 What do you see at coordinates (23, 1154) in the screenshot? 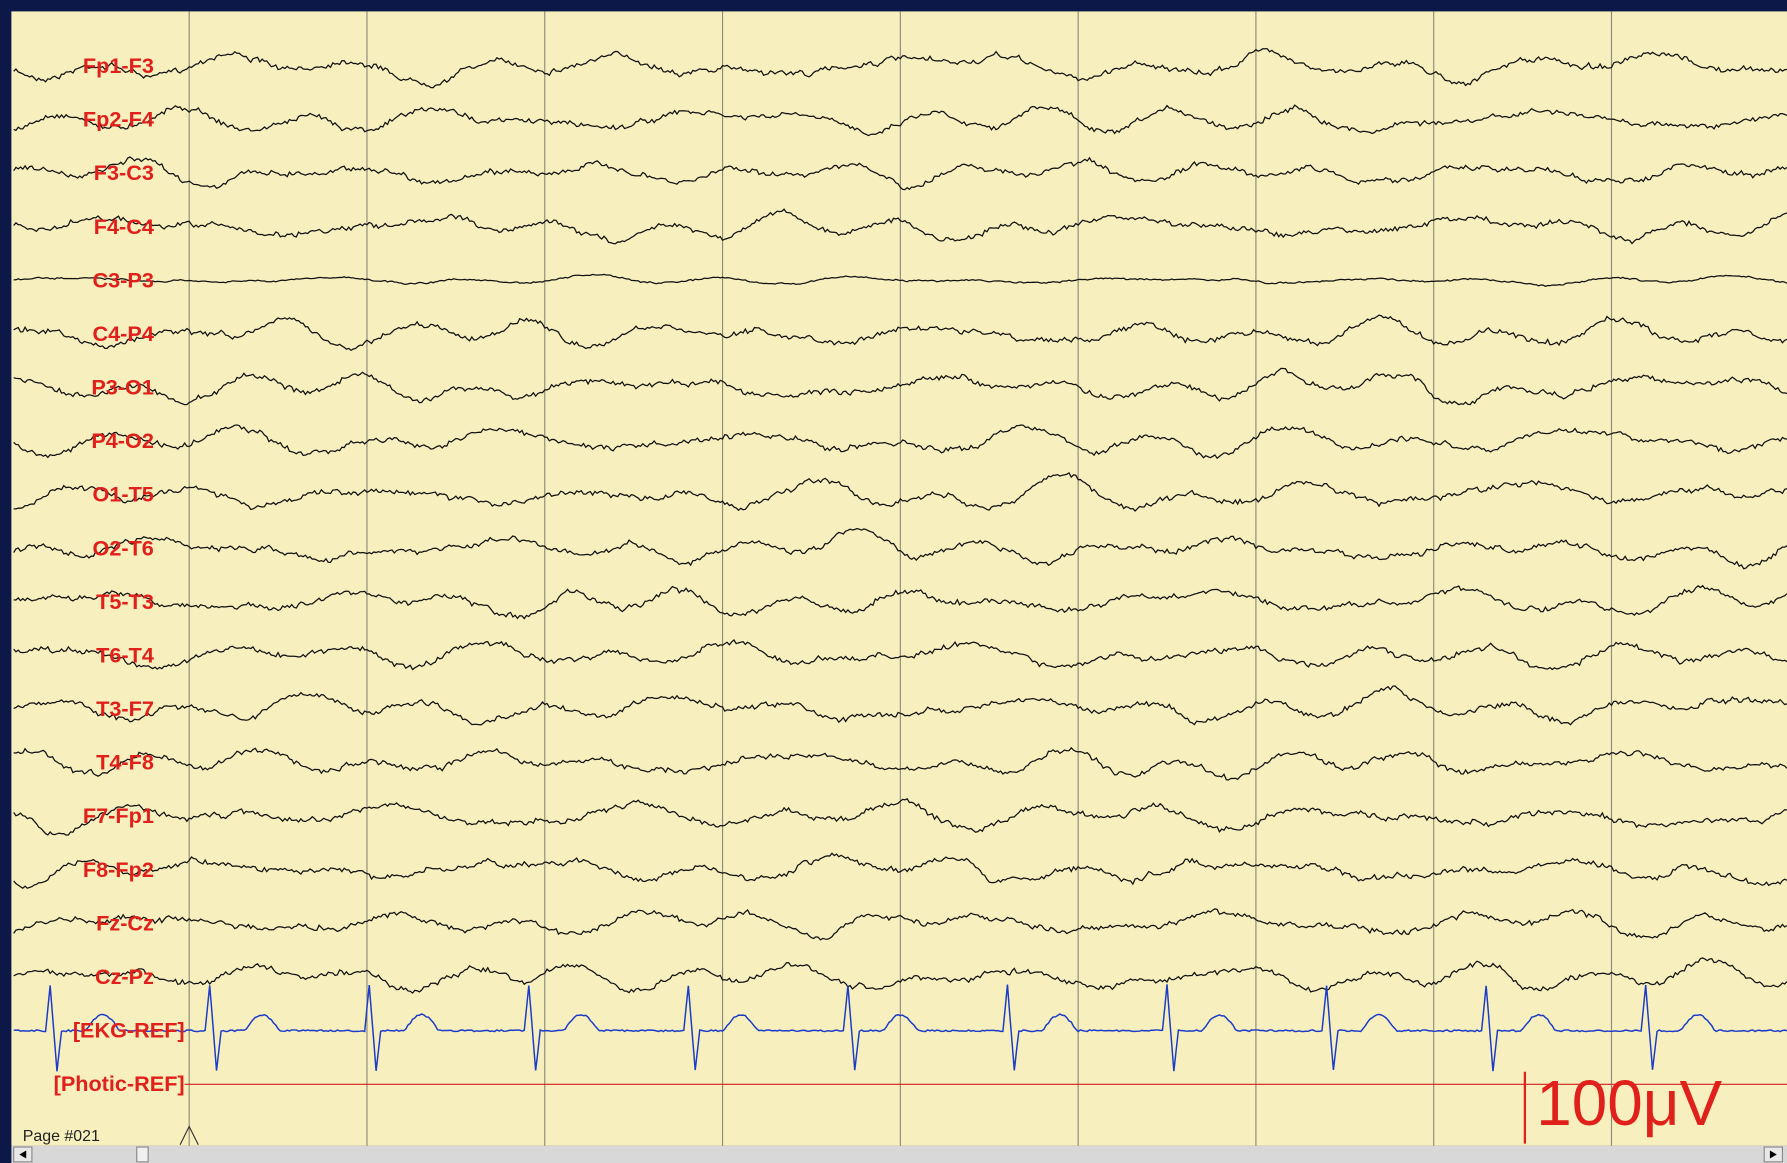
I see `scroll-left-arrow` at bounding box center [23, 1154].